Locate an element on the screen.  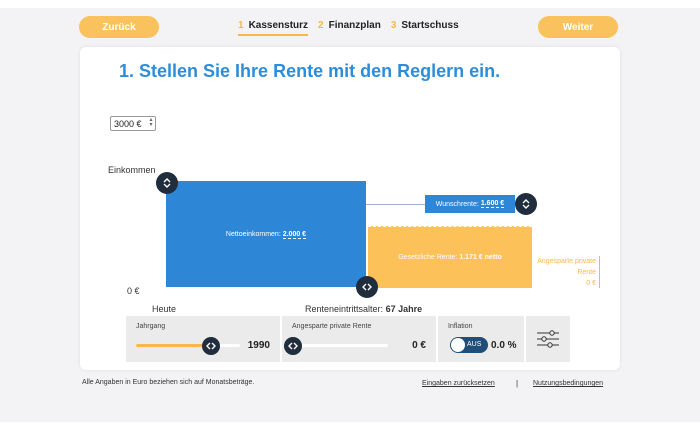
inflation-panel: Inflation AUS 0.0 % is located at coordinates (481, 339).